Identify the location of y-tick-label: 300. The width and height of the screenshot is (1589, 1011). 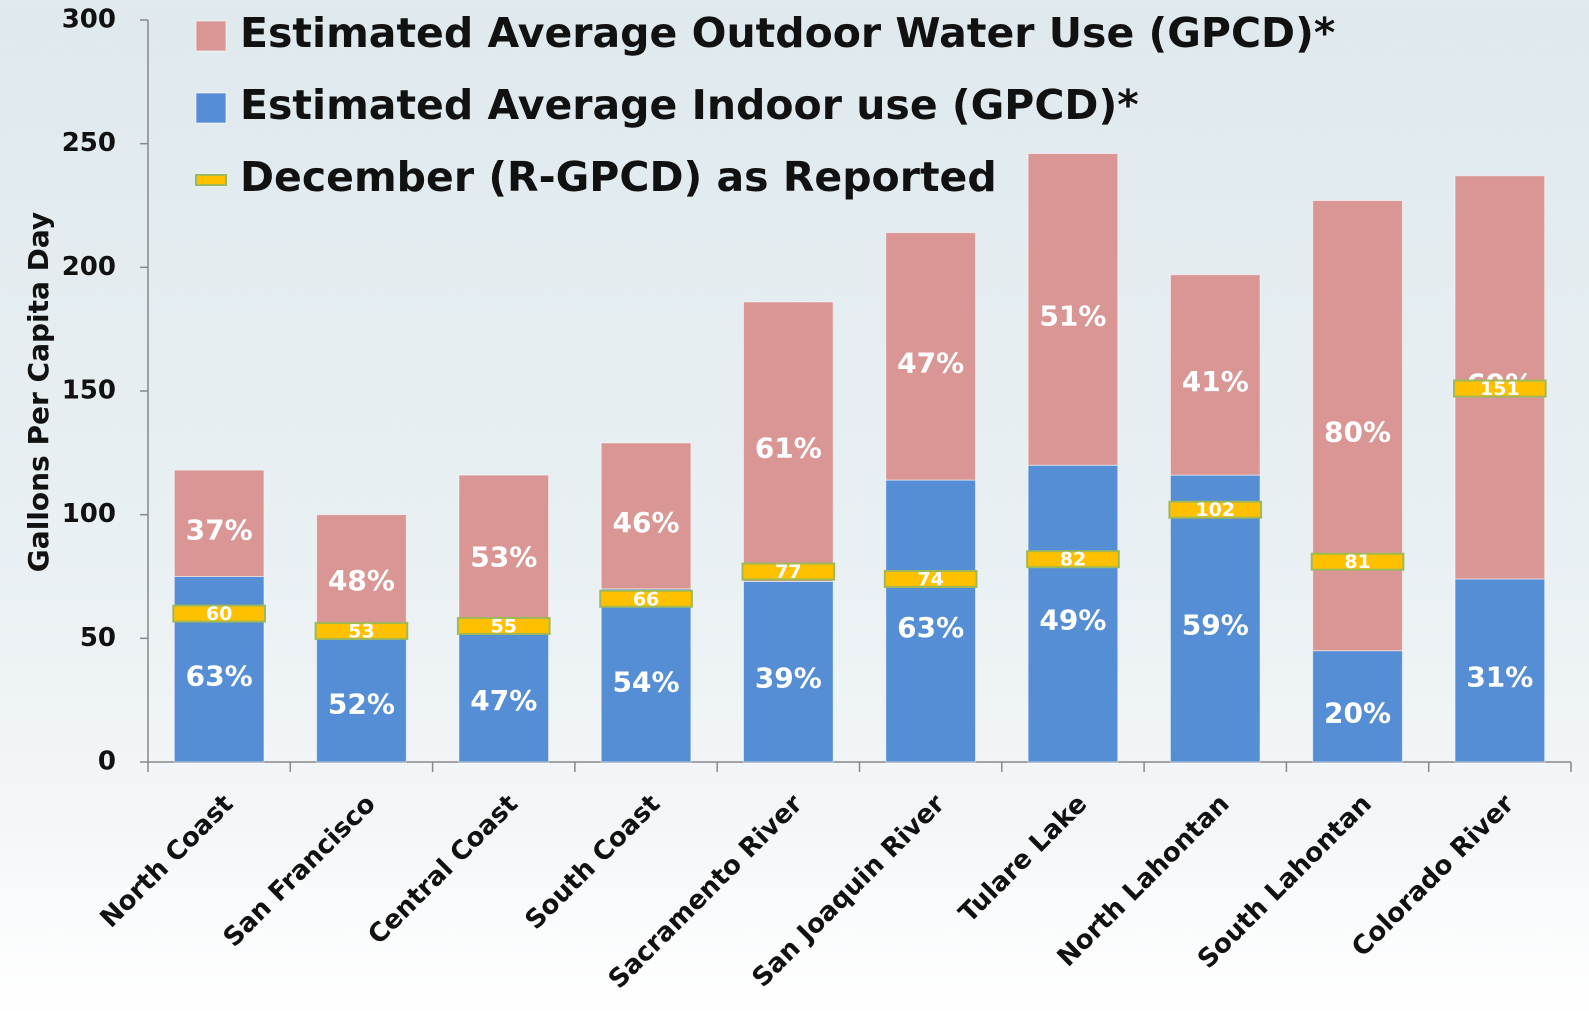
(89, 20).